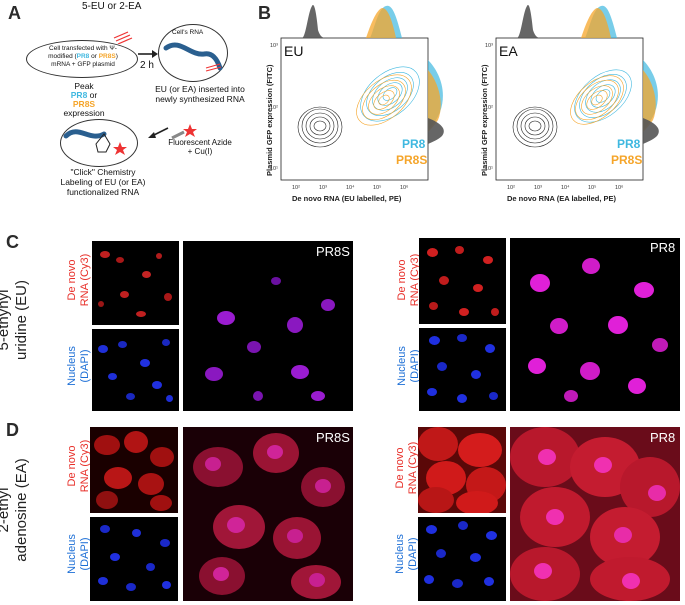  Describe the element at coordinates (78, 366) in the screenshot. I see `label-dapi-c-left: Nucleus (DAPI)` at that location.